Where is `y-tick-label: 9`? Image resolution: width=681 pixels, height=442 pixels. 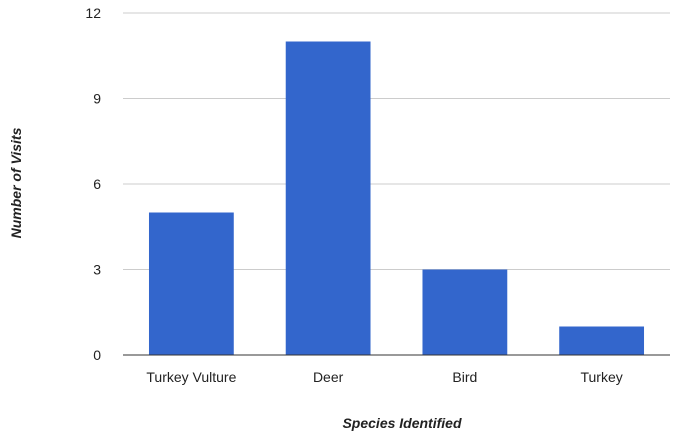
y-tick-label: 9 is located at coordinates (97, 99).